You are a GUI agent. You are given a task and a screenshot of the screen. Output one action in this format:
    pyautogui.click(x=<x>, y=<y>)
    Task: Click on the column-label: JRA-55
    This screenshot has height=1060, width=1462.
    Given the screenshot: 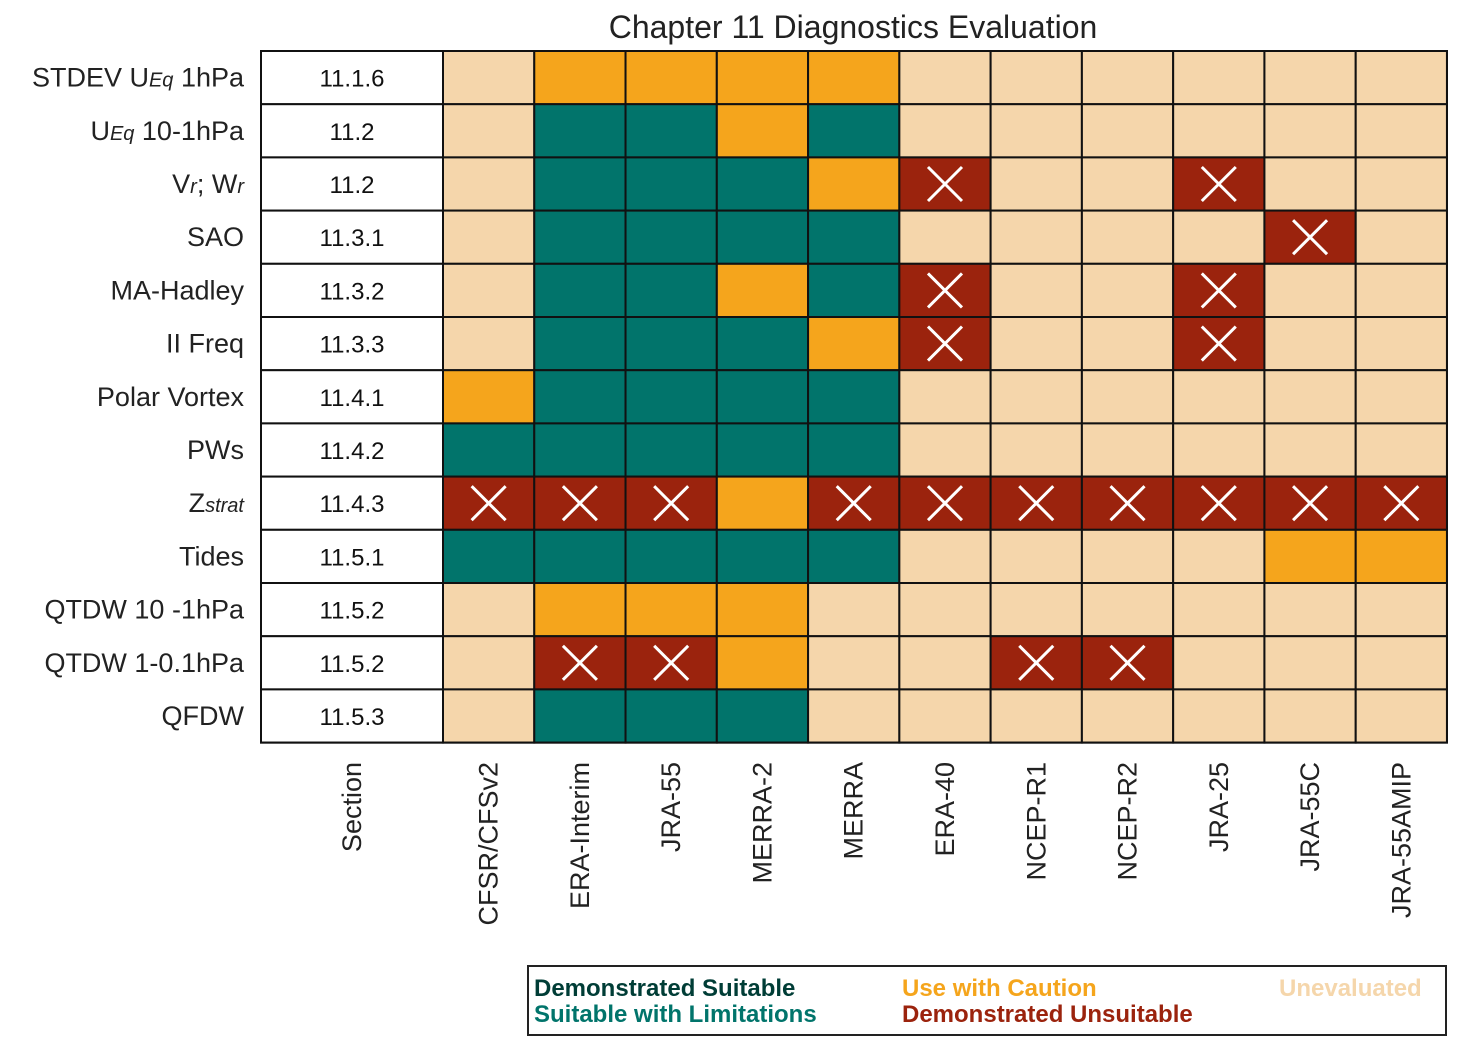 What is the action you would take?
    pyautogui.click(x=671, y=807)
    